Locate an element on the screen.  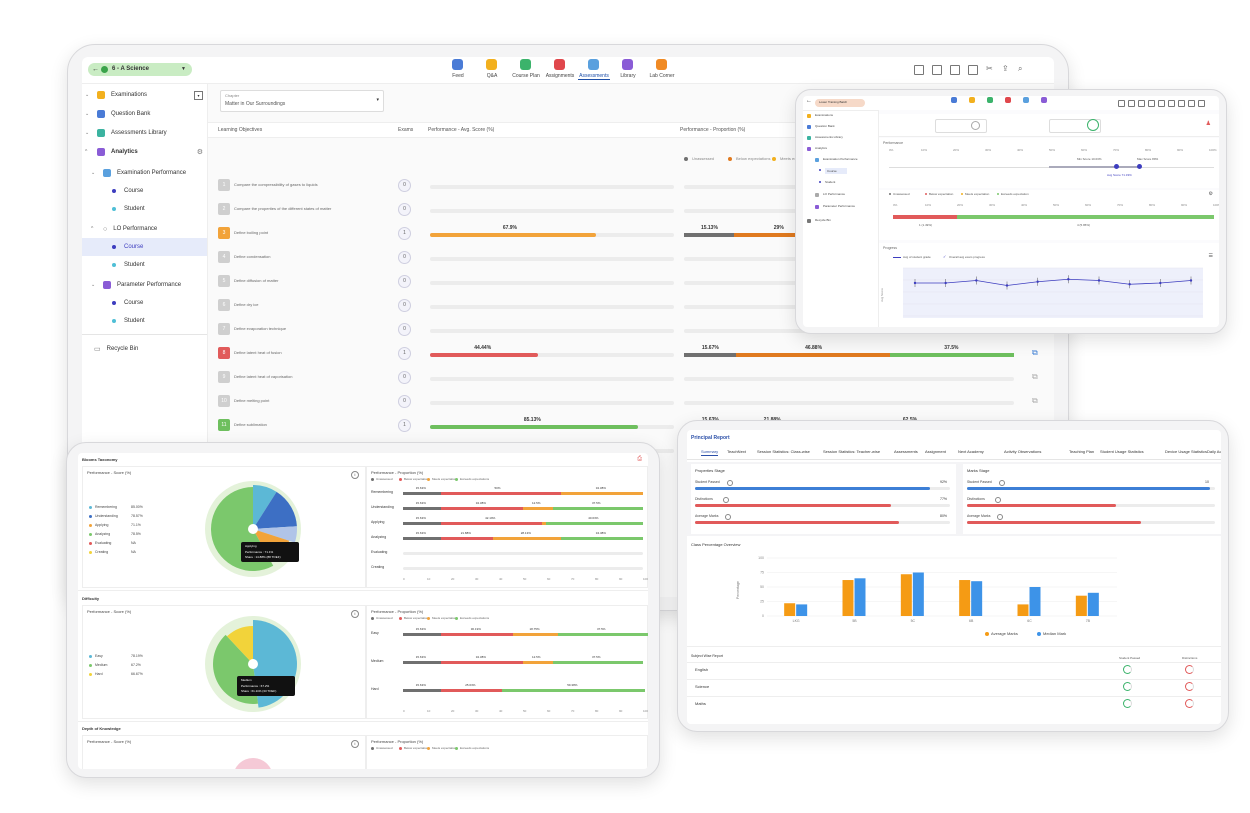
sidebar-item-recycle-bin: ▭ Recycle Bin is located at coordinates (144, 349).